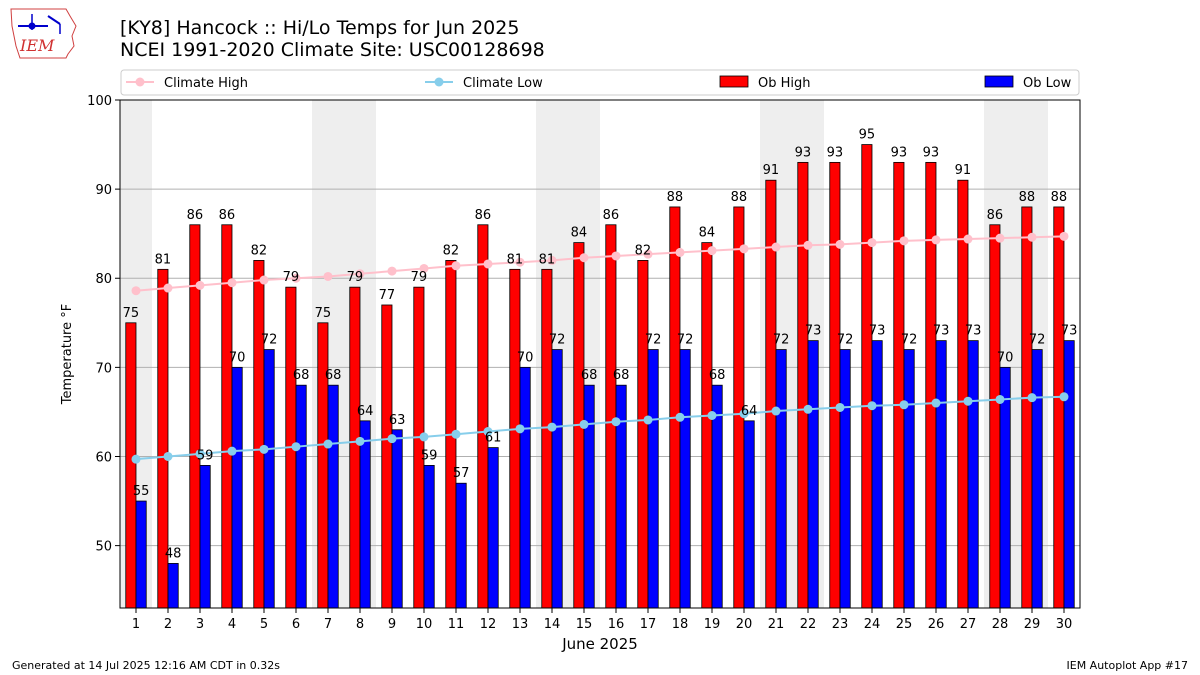  I want to click on ob-high-value-label: 75, so click(131, 313).